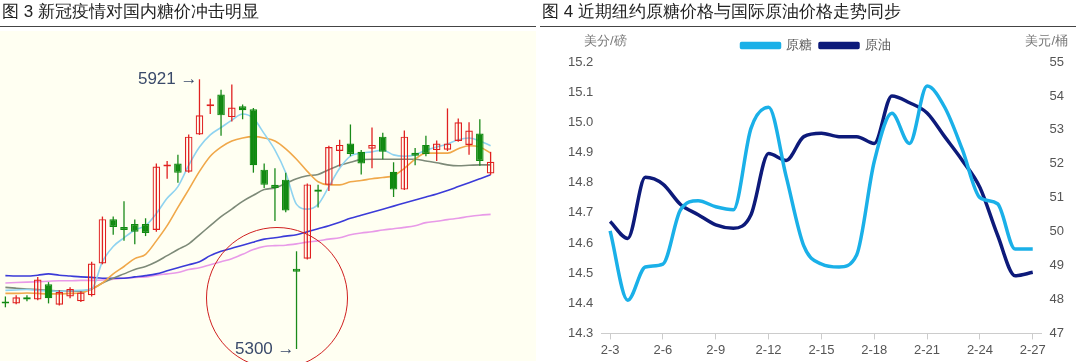 This screenshot has height=362, width=1080. Describe the element at coordinates (808, 13) in the screenshot. I see `chart-title: 图 4 近期纽约原糖价格与国际原油价格走势同步` at that location.